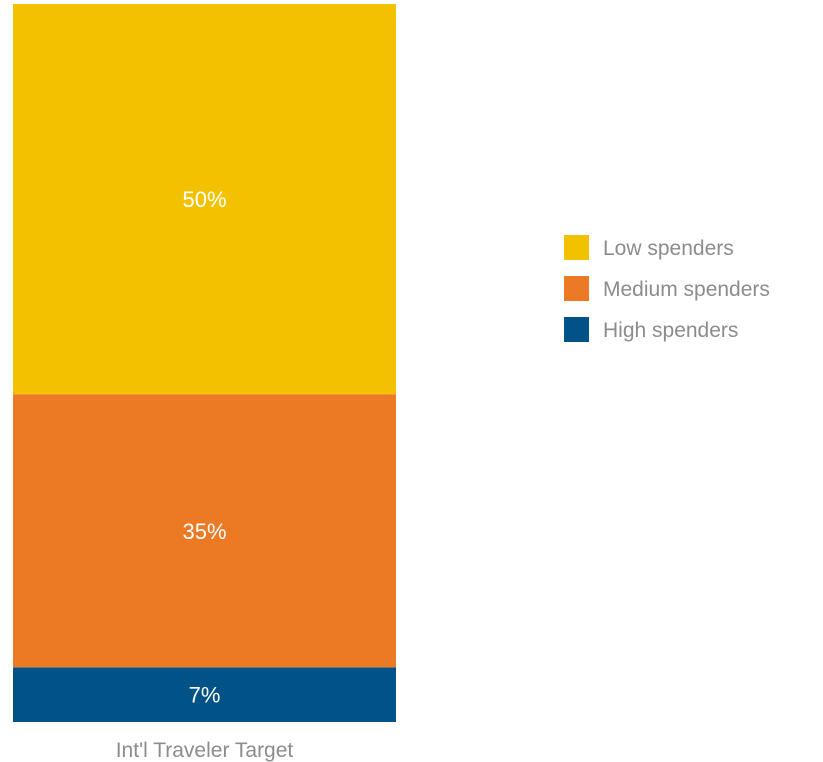 This screenshot has height=762, width=823. Describe the element at coordinates (686, 289) in the screenshot. I see `legend-label-medium-spenders: Medium spenders` at that location.